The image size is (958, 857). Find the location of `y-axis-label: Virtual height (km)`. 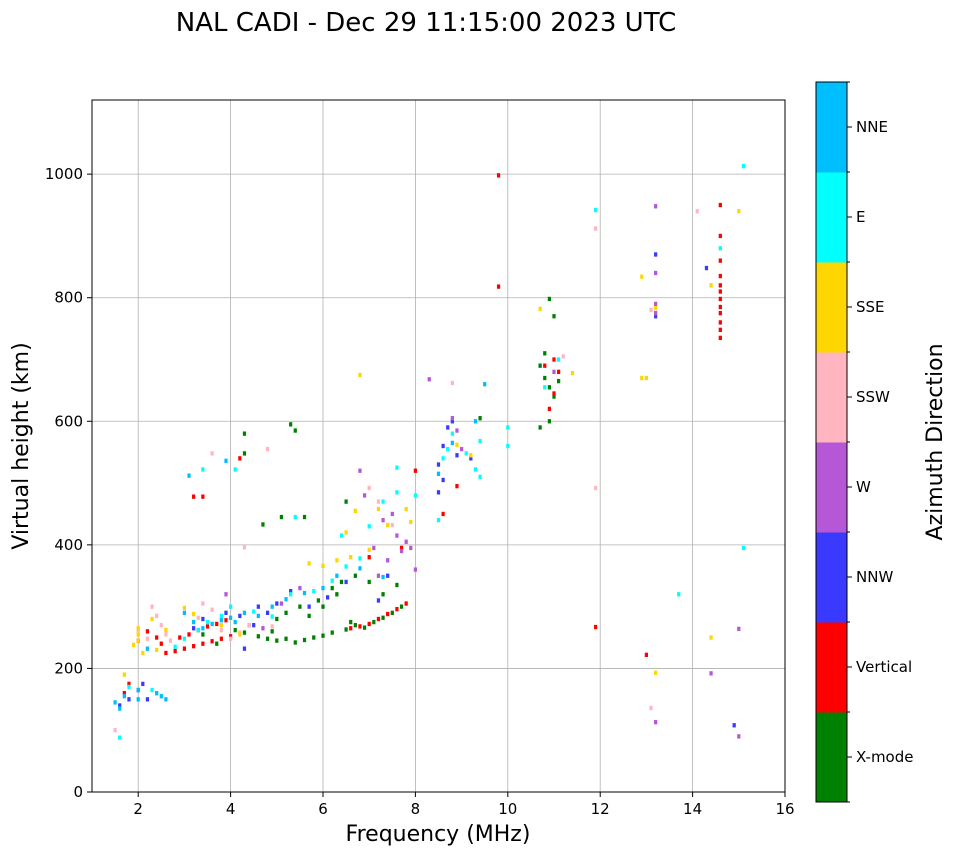

y-axis-label: Virtual height (km) is located at coordinates (21, 445).